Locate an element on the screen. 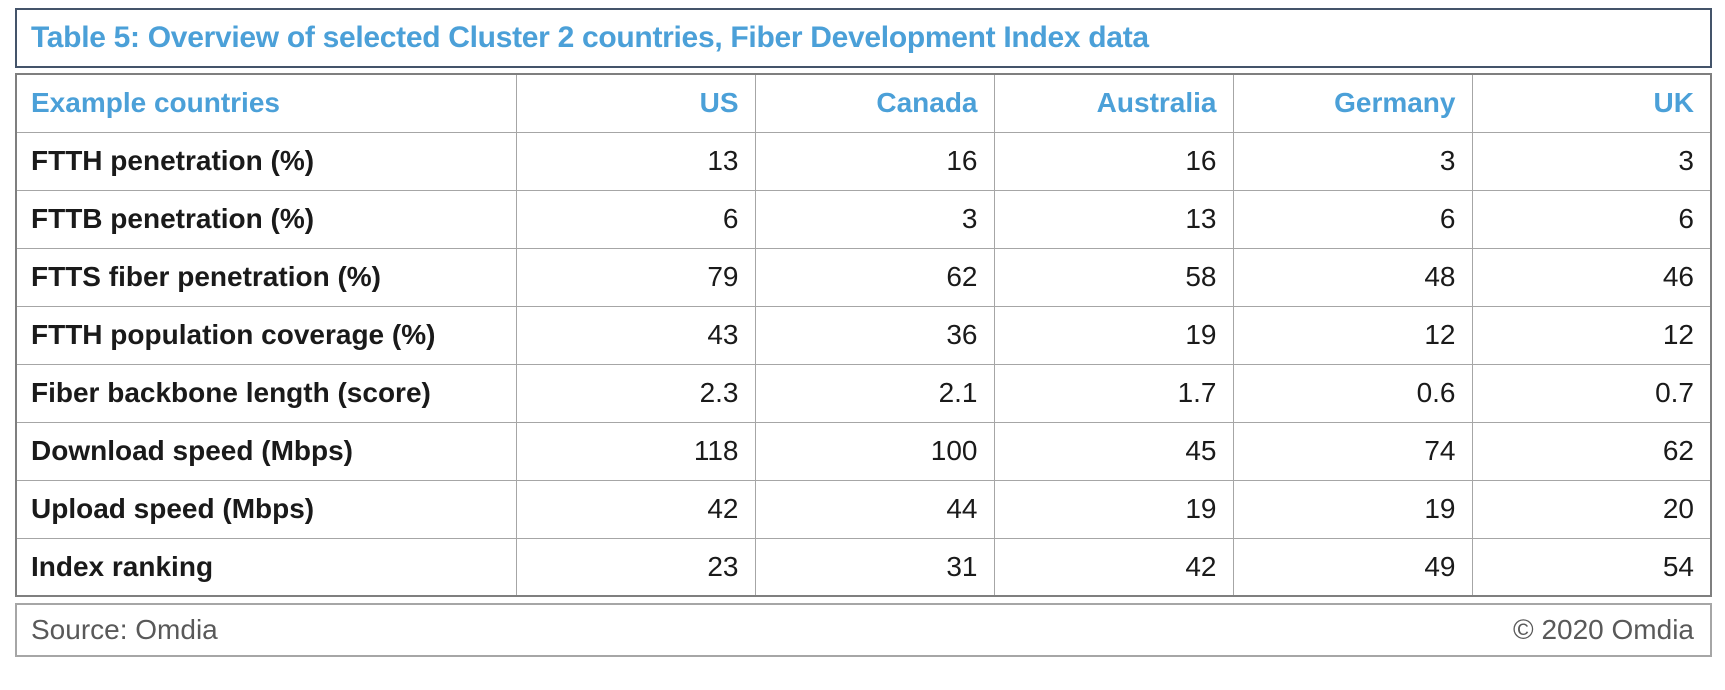 Image resolution: width=1725 pixels, height=690 pixels. cell-value: 23 is located at coordinates (635, 567).